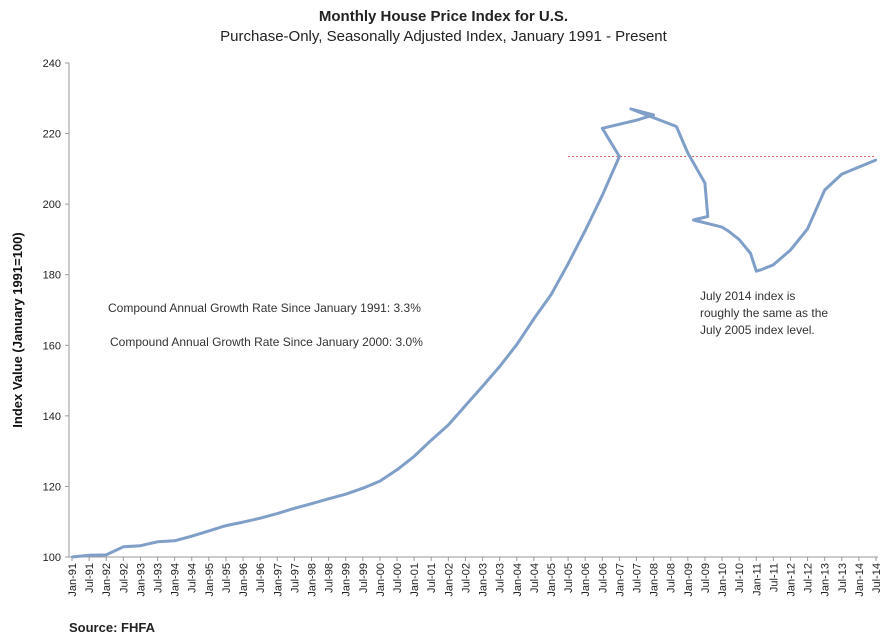  What do you see at coordinates (740, 578) in the screenshot?
I see `x-tick-label: Jul-10` at bounding box center [740, 578].